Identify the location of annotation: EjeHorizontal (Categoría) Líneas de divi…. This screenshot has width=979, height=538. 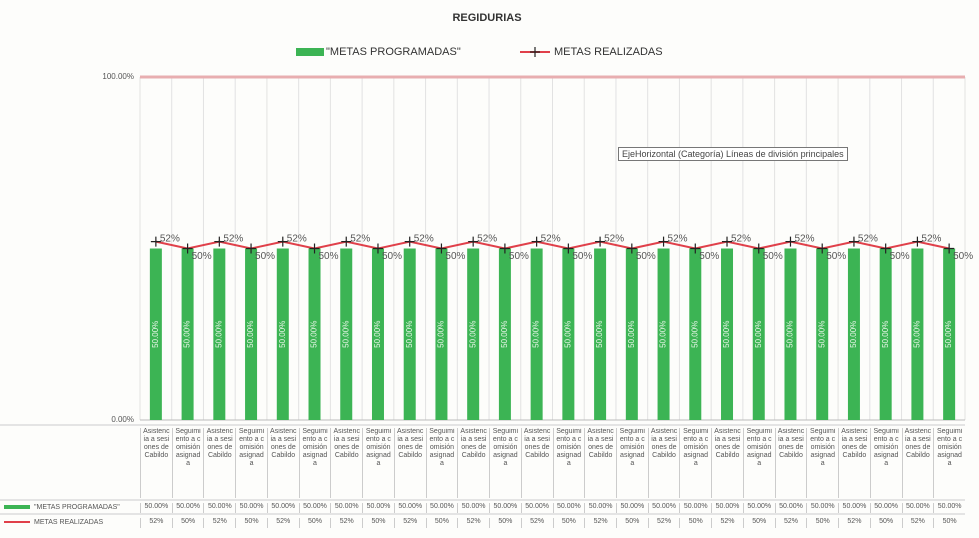
(733, 154).